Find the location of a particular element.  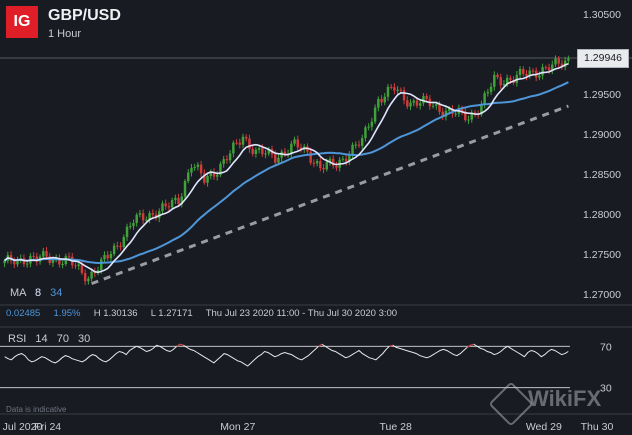

rsi-upper: 70 is located at coordinates (62, 339).